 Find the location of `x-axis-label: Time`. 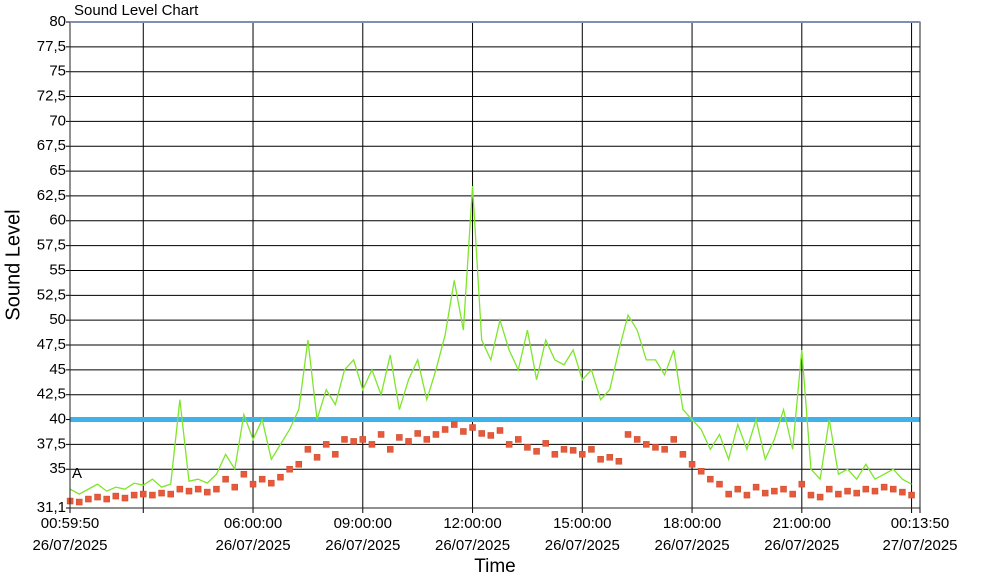

x-axis-label: Time is located at coordinates (495, 566).